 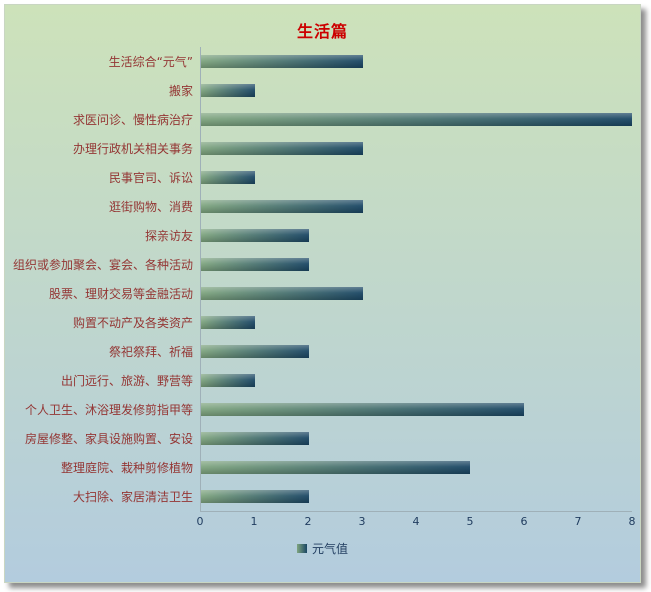 I want to click on bar-row: 求医问诊、慢性病治疗, so click(x=319, y=119).